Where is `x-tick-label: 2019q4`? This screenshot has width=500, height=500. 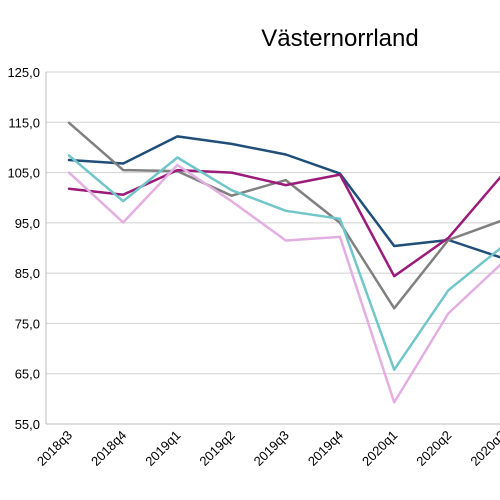
x-tick-label: 2019q4 is located at coordinates (325, 448).